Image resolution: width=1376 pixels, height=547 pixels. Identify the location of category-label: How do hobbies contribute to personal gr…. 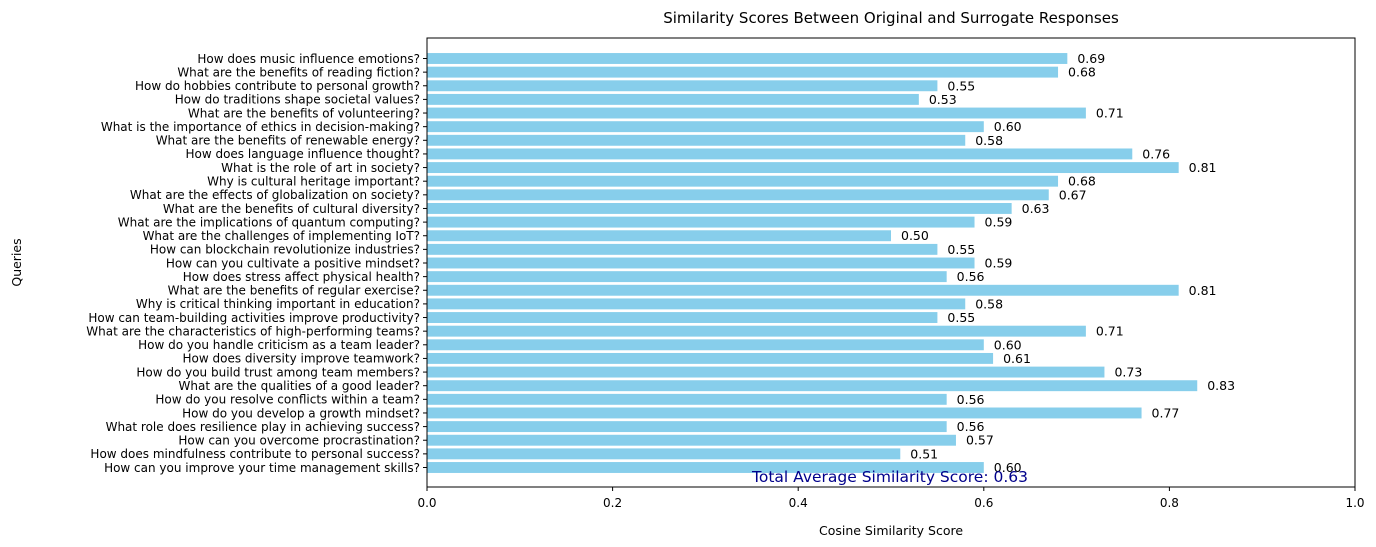
(277, 86).